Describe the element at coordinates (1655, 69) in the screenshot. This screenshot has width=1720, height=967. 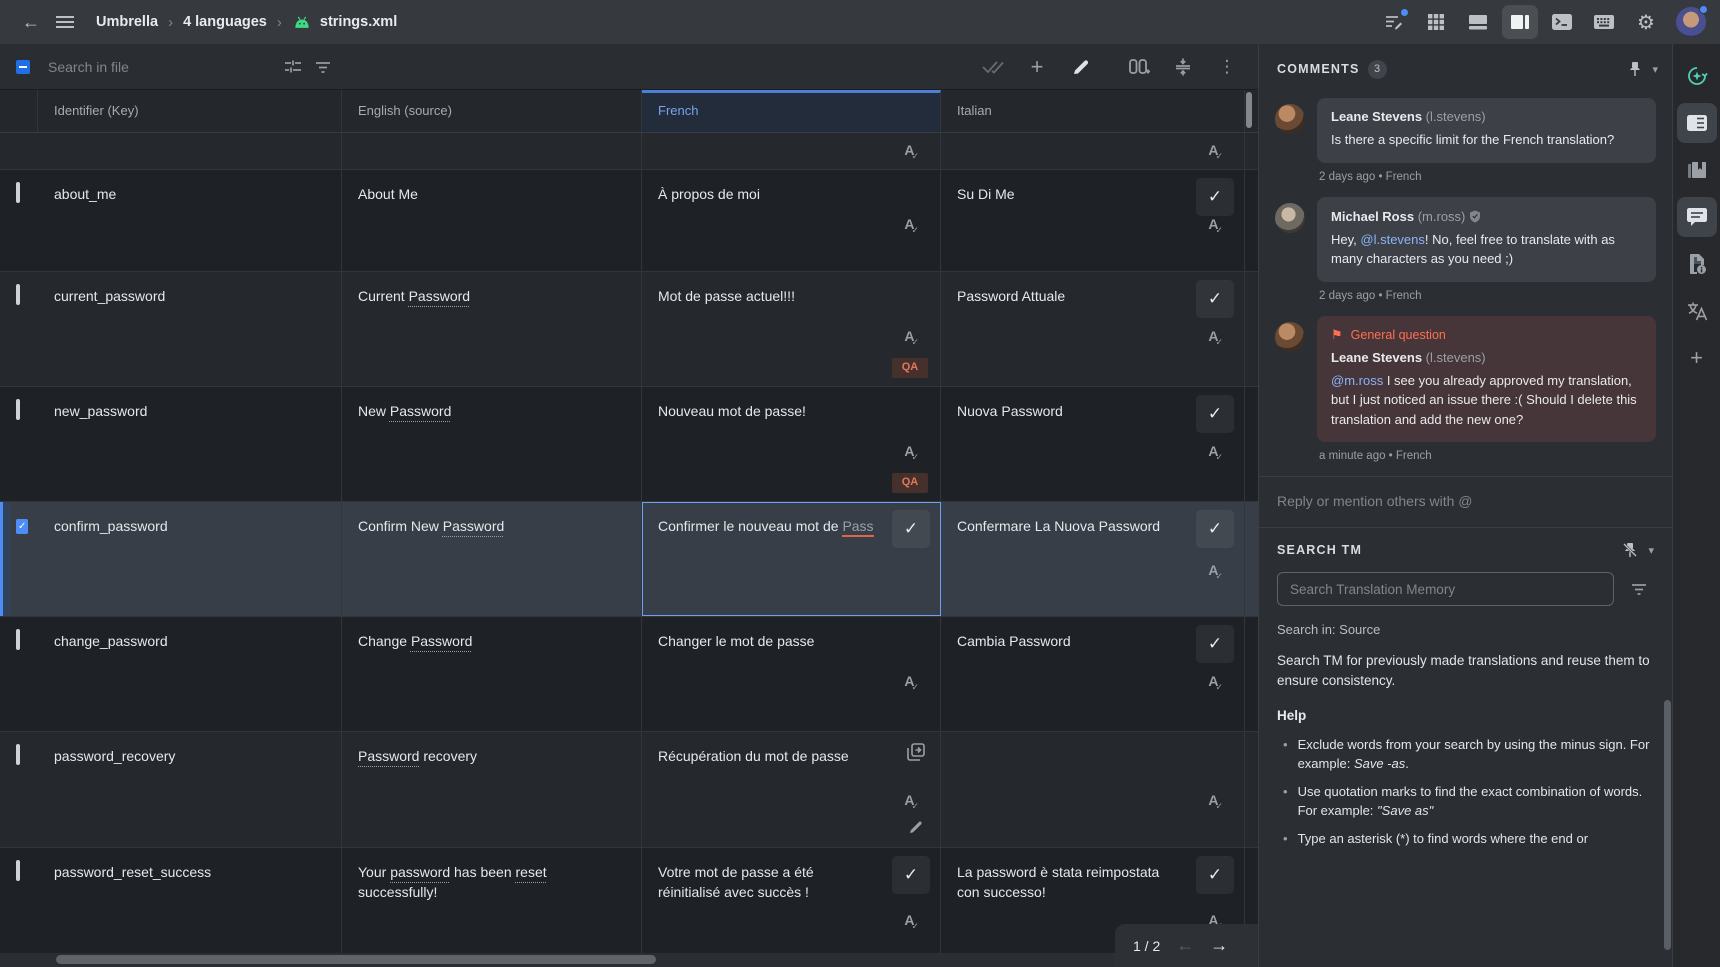
I see `collapse-comments-icon: ▾` at that location.